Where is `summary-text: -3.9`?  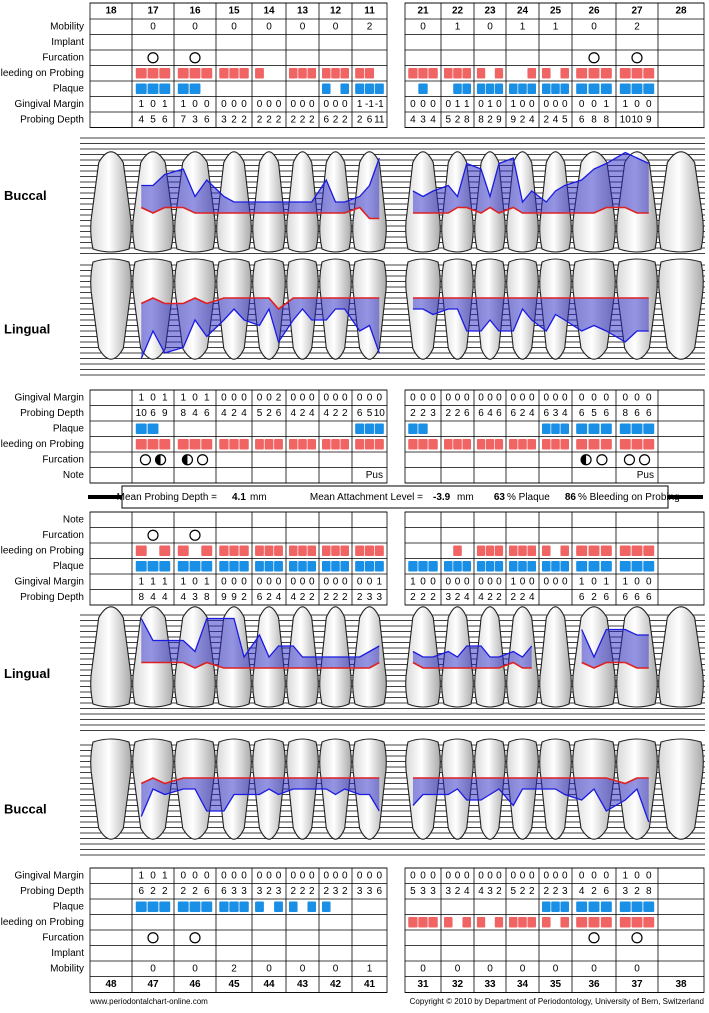 summary-text: -3.9 is located at coordinates (442, 497).